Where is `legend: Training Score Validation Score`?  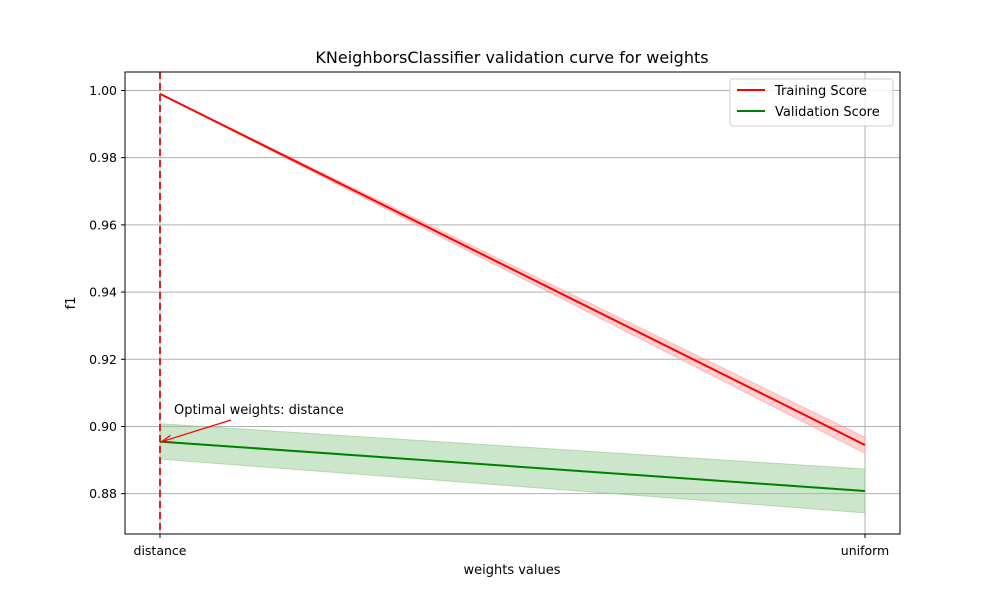 legend: Training Score Validation Score is located at coordinates (811, 102).